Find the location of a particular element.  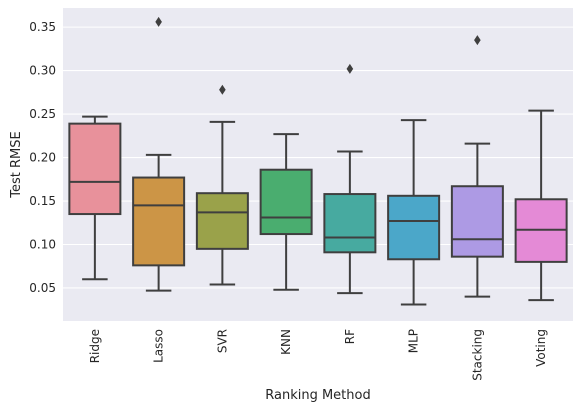

y-axis-label: Test RMSE is located at coordinates (16, 164).